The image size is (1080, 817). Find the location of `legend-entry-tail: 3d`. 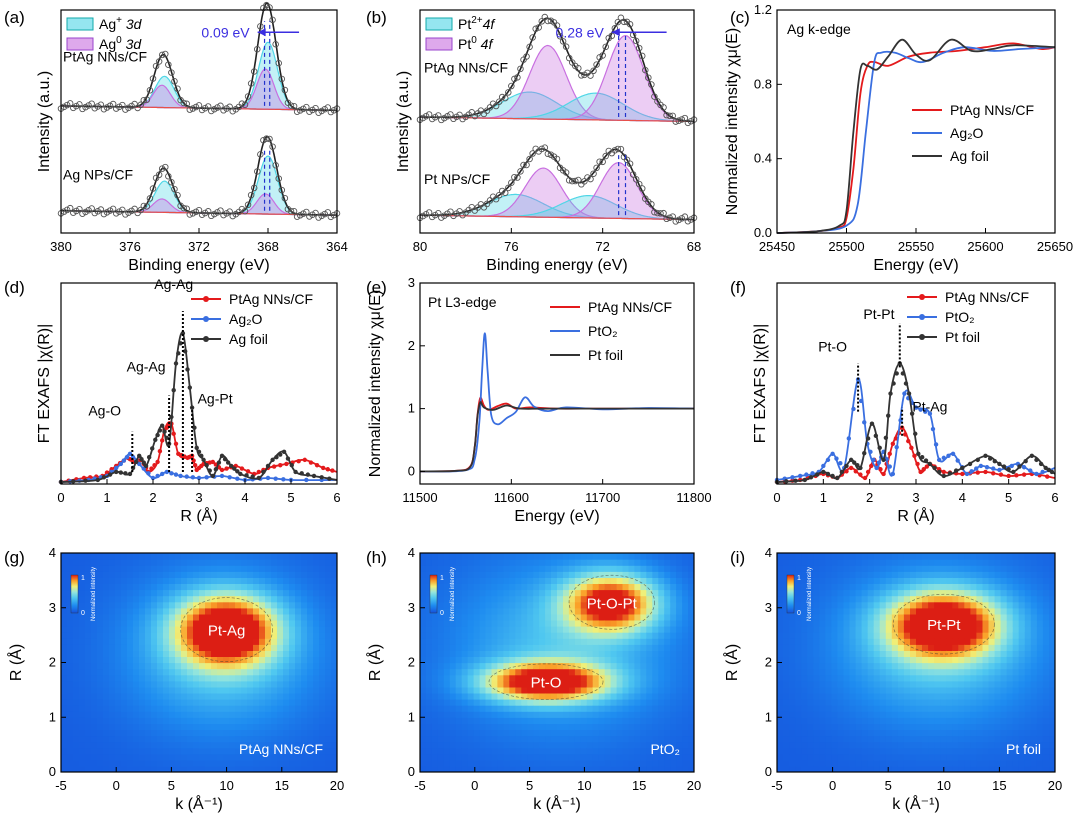

legend-entry-tail: 3d is located at coordinates (132, 24).